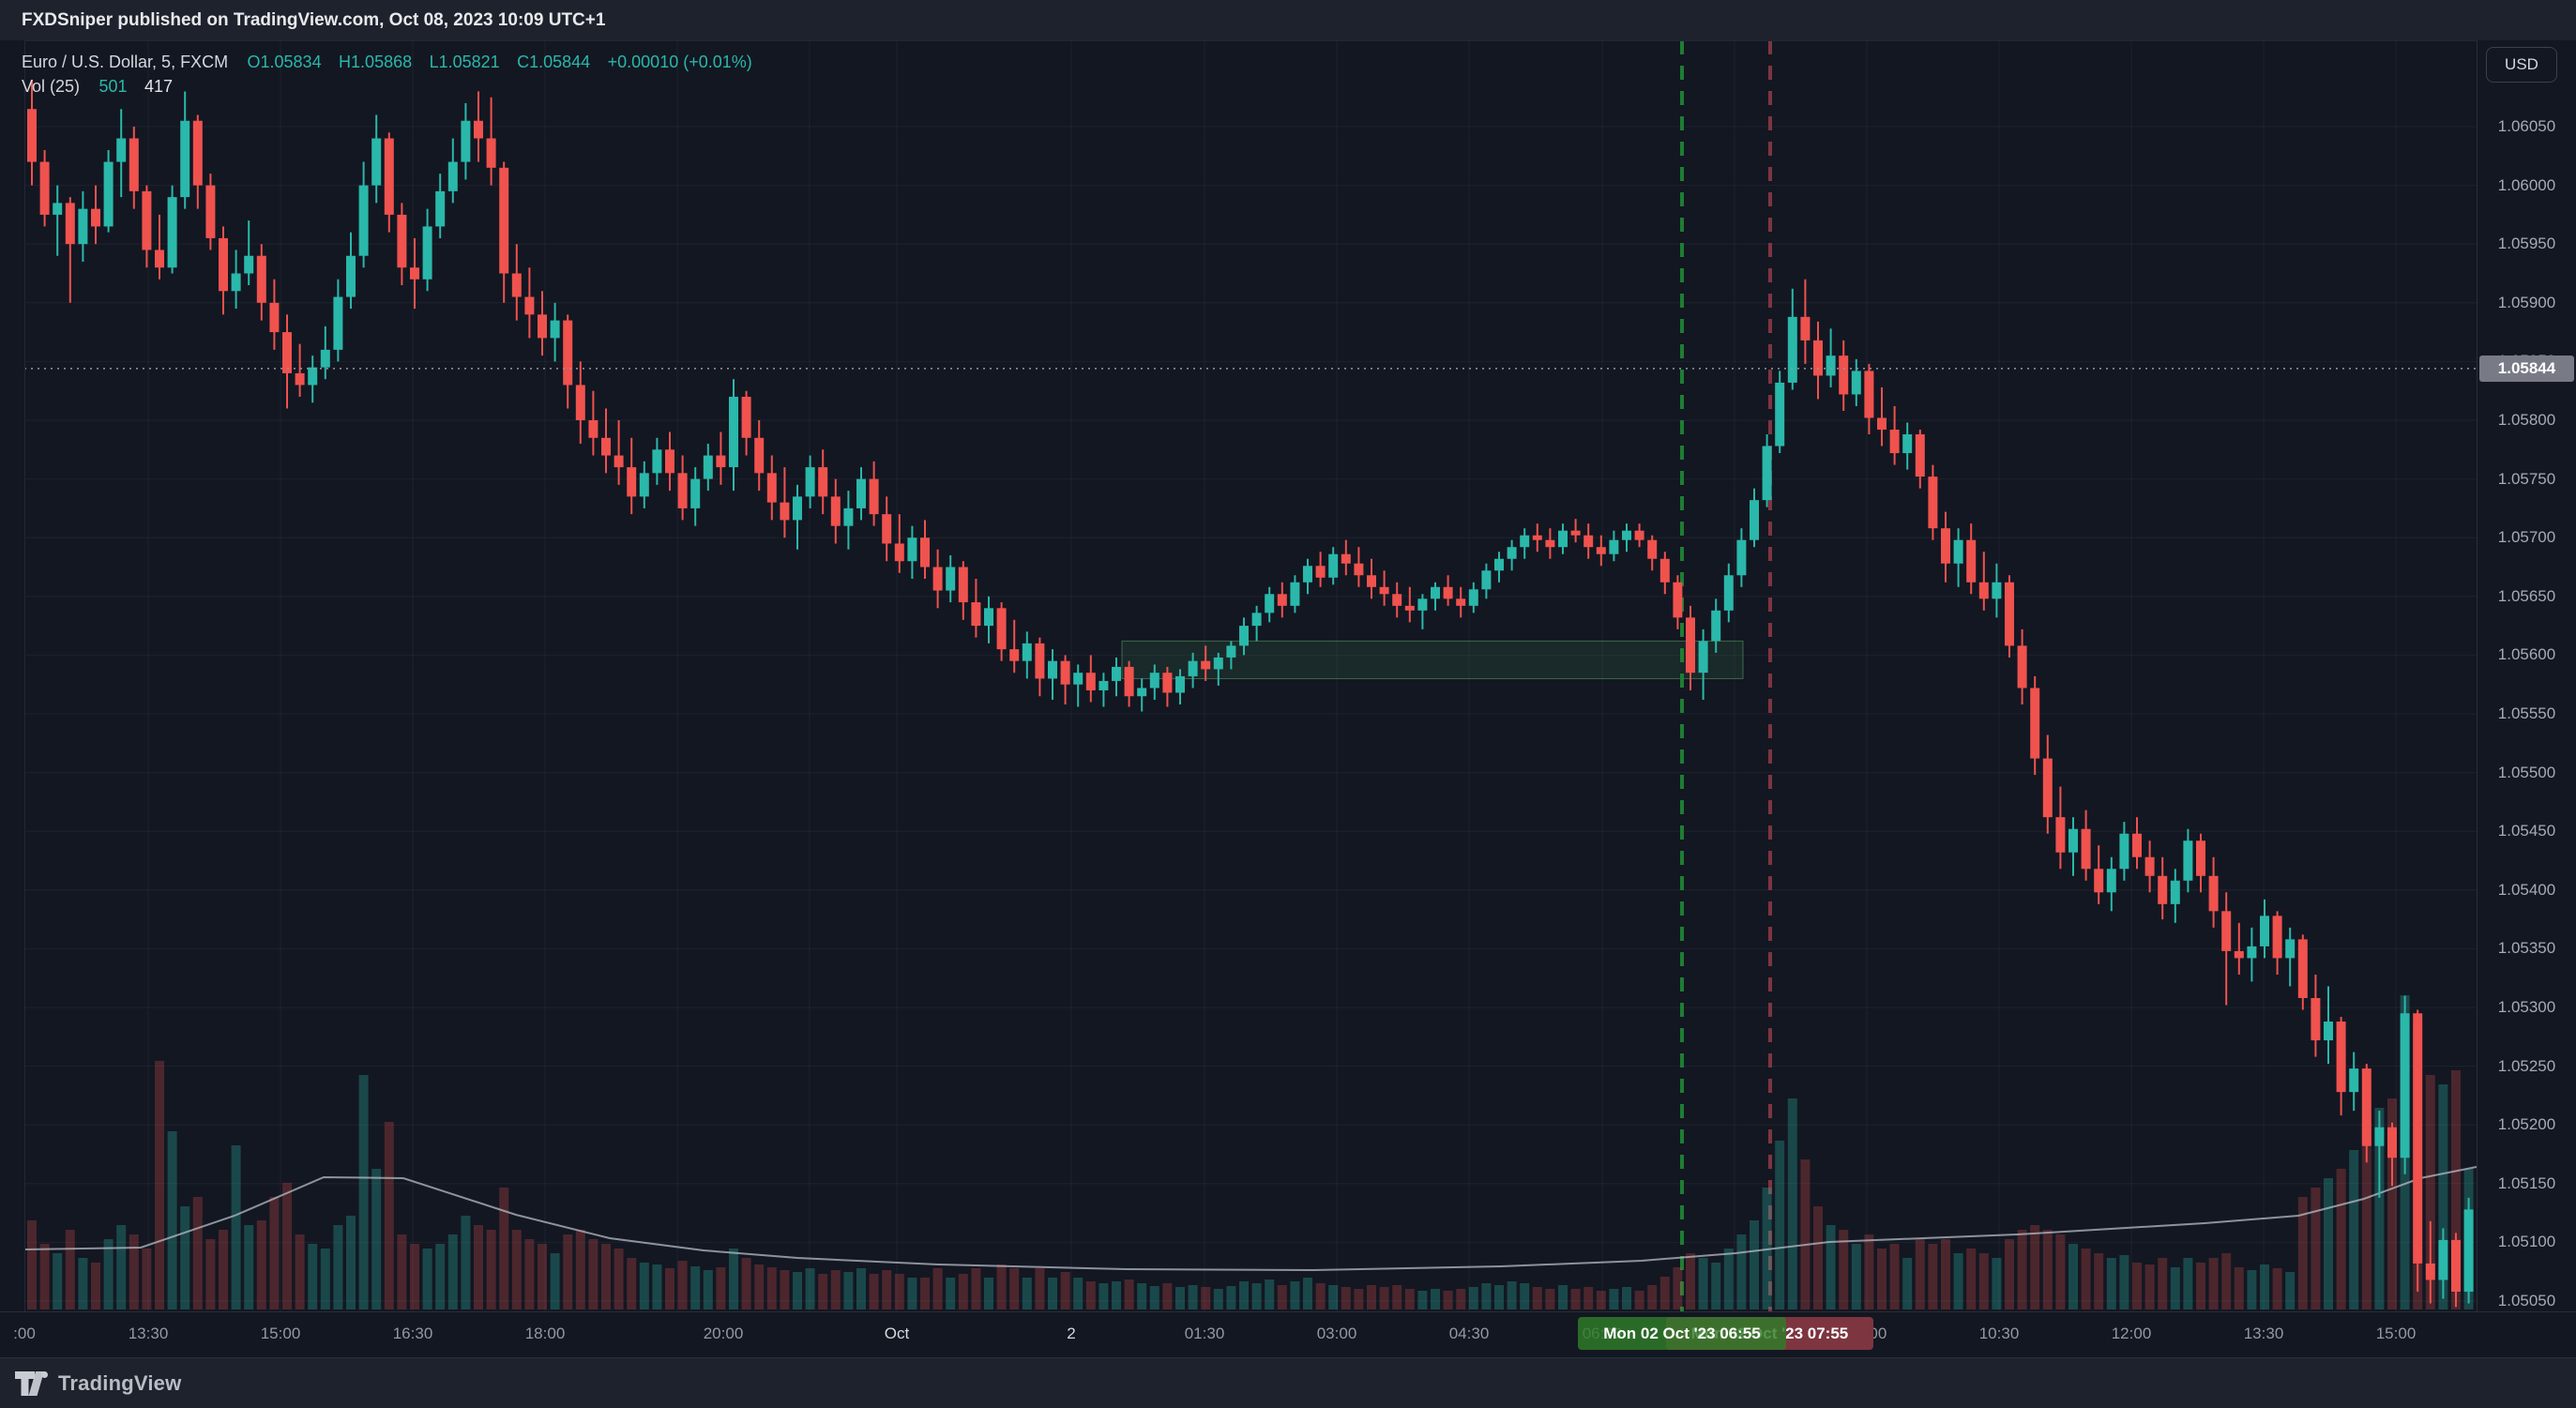 The image size is (2576, 1408). What do you see at coordinates (2522, 65) in the screenshot?
I see `currency-button: USD` at bounding box center [2522, 65].